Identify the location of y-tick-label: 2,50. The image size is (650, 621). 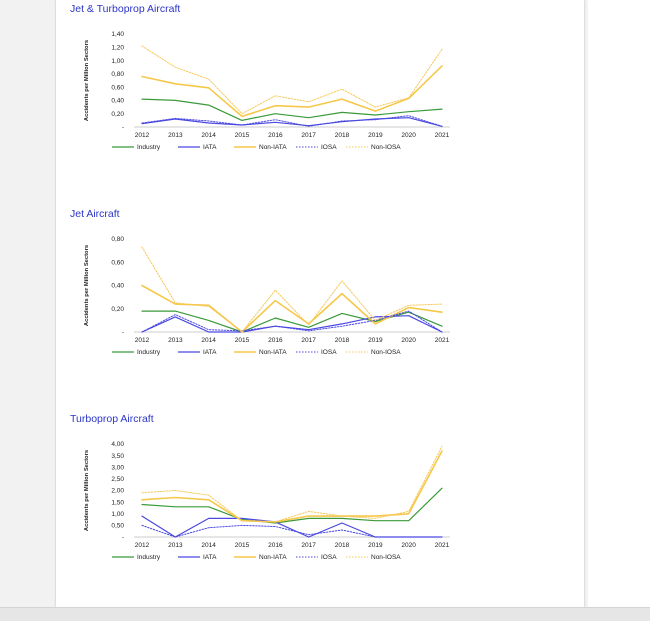
(117, 479).